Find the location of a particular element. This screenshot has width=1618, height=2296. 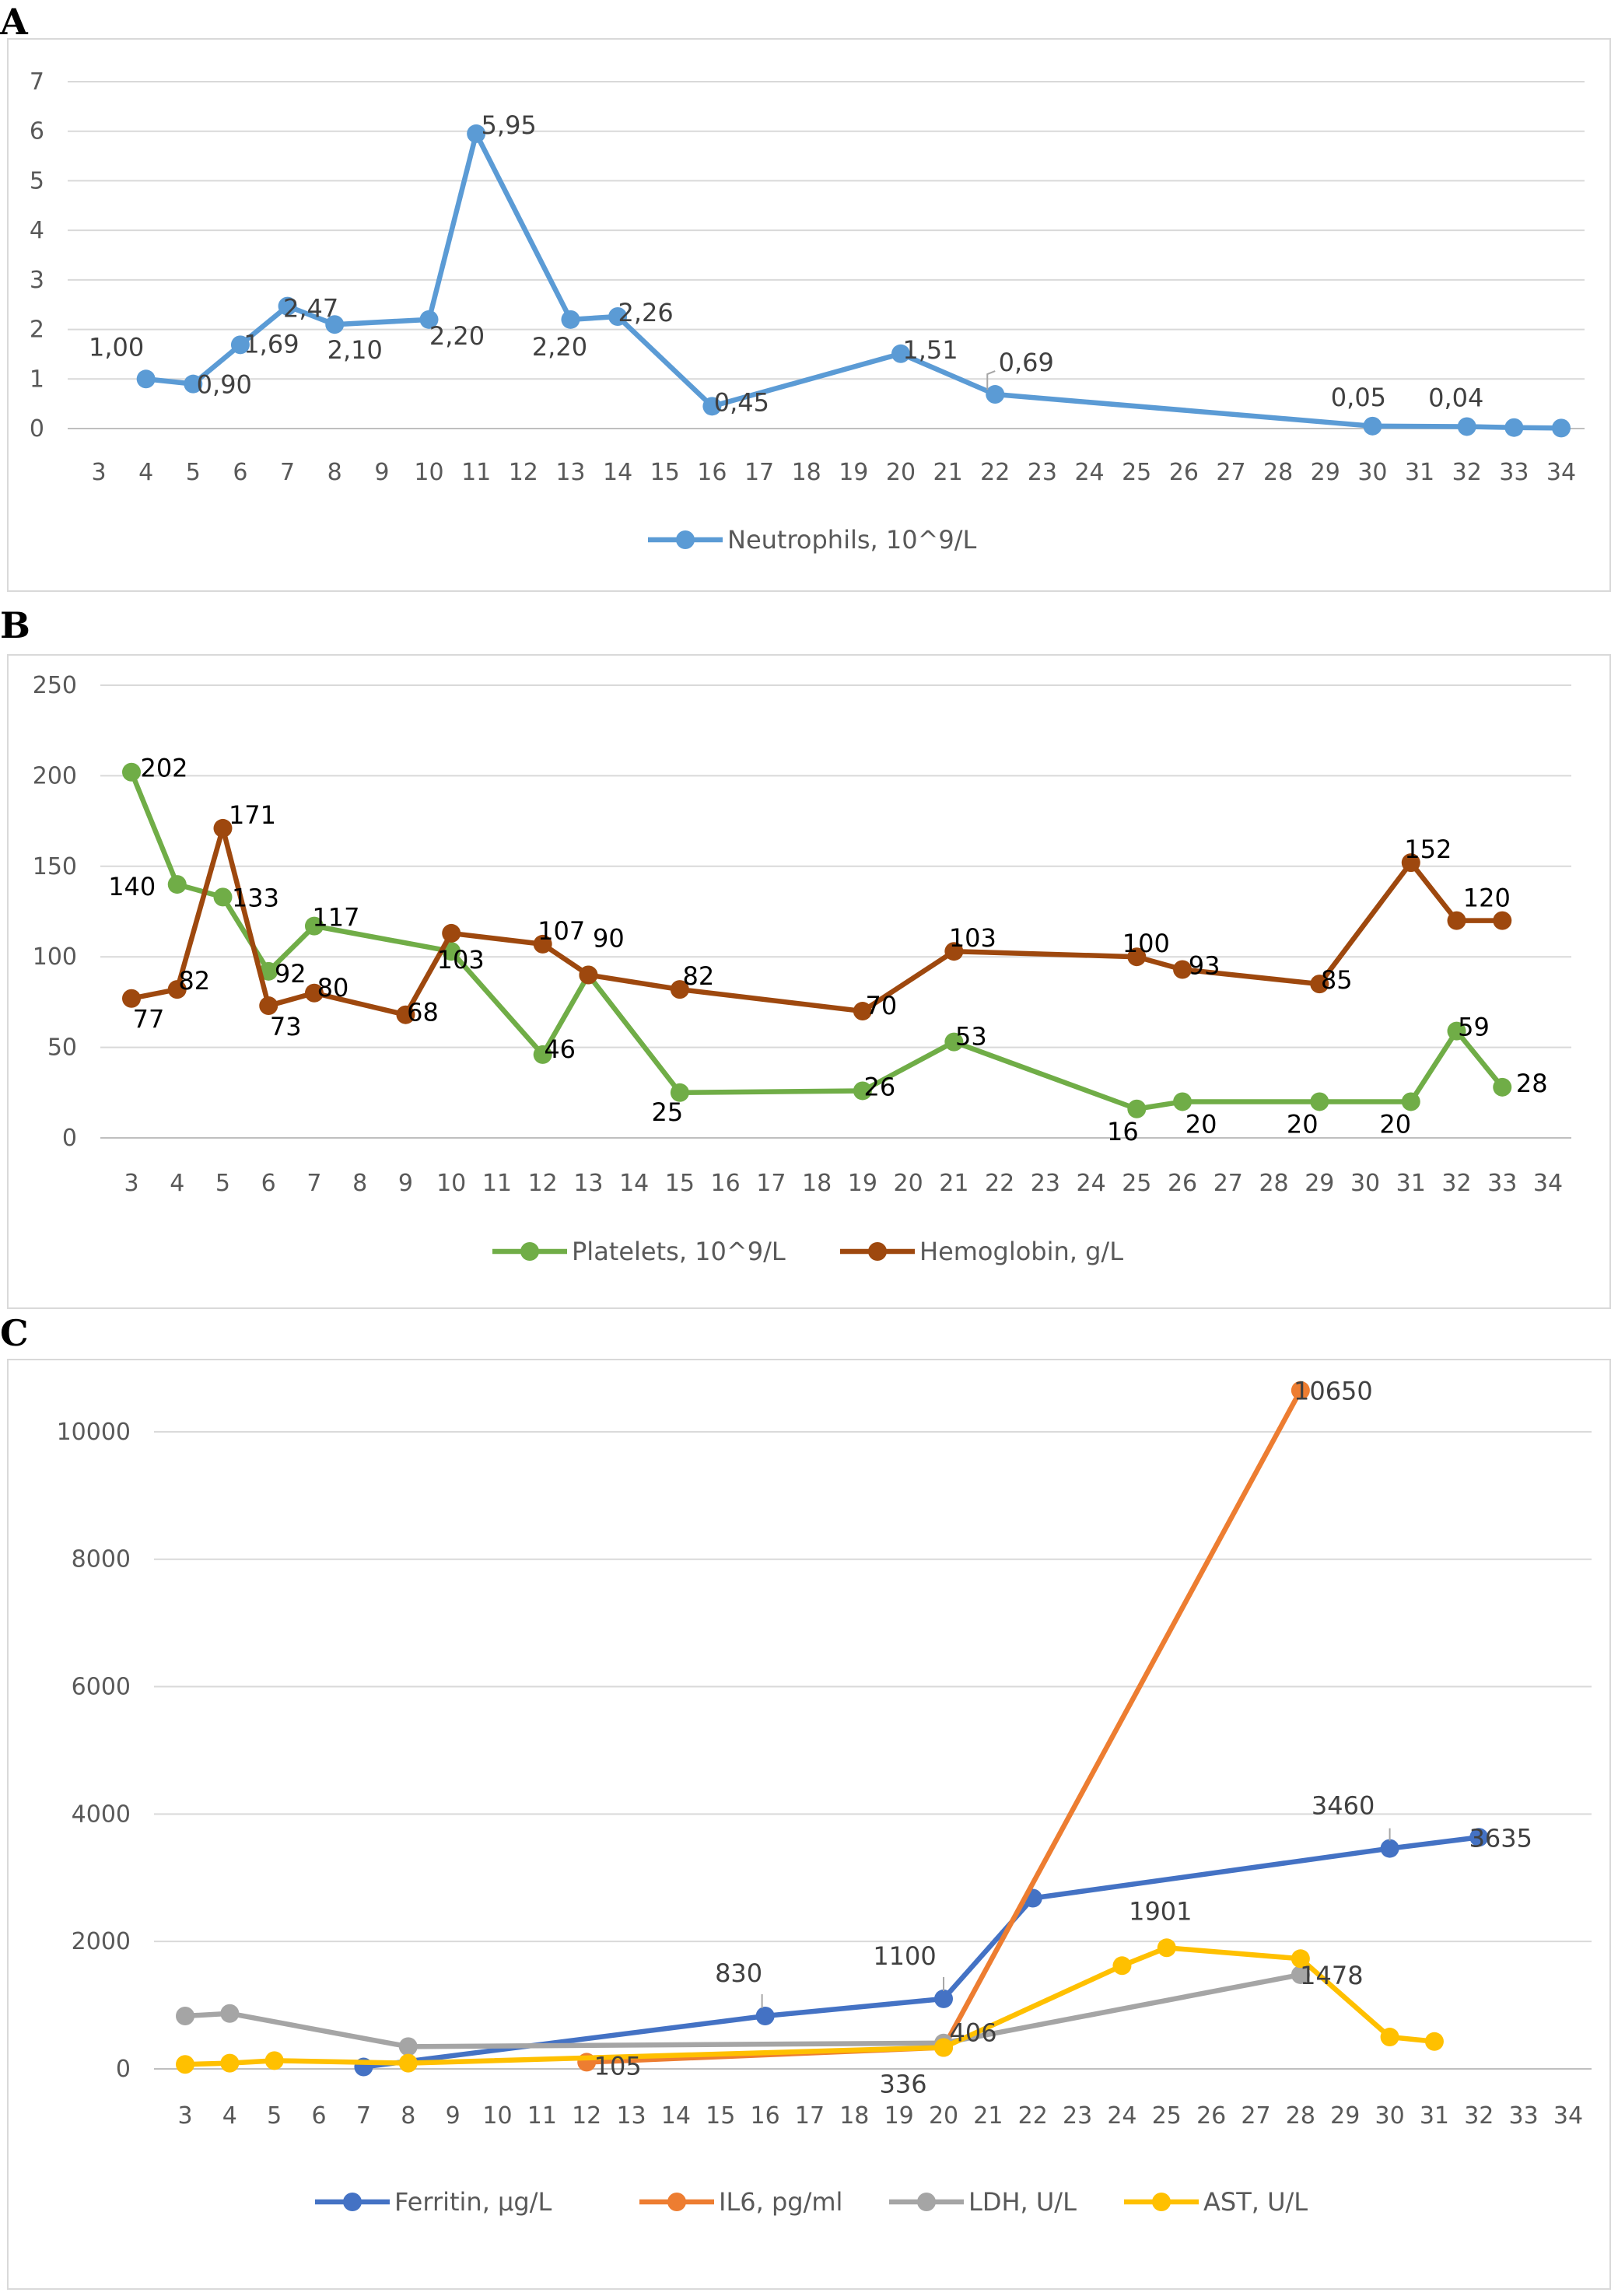

y-tick-label: 6 is located at coordinates (37, 131).